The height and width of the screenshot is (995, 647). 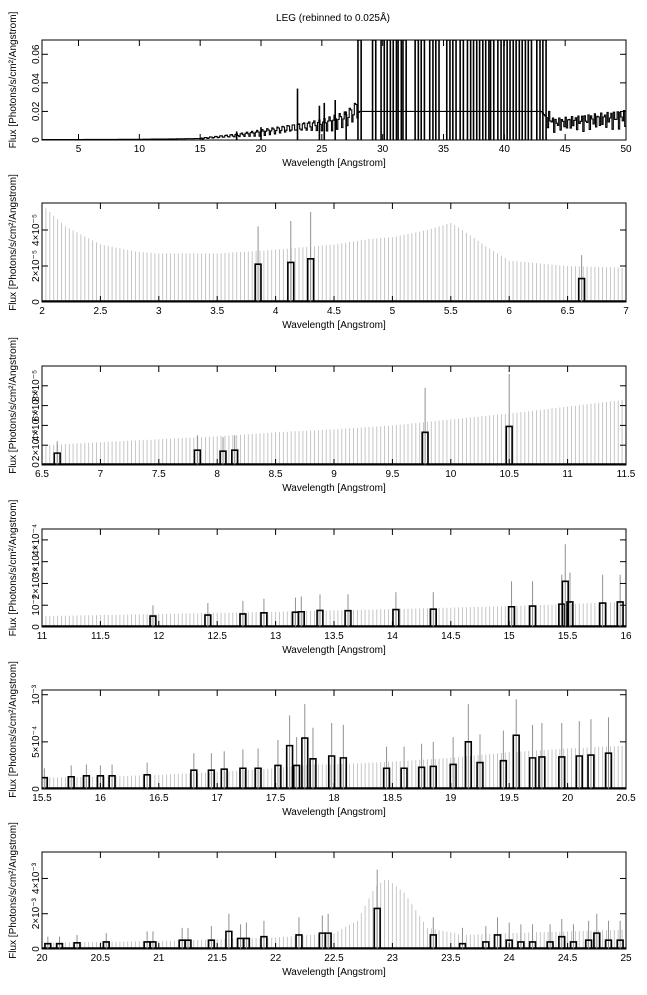 What do you see at coordinates (79, 149) in the screenshot?
I see `x-tick-label: 5` at bounding box center [79, 149].